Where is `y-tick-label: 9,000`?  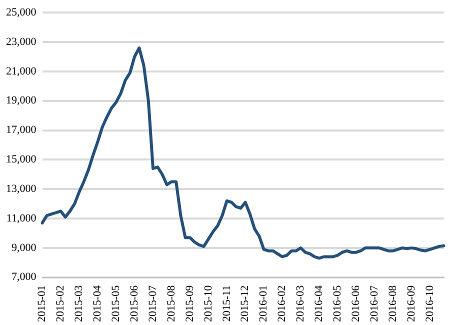 y-tick-label: 9,000 is located at coordinates (24, 248).